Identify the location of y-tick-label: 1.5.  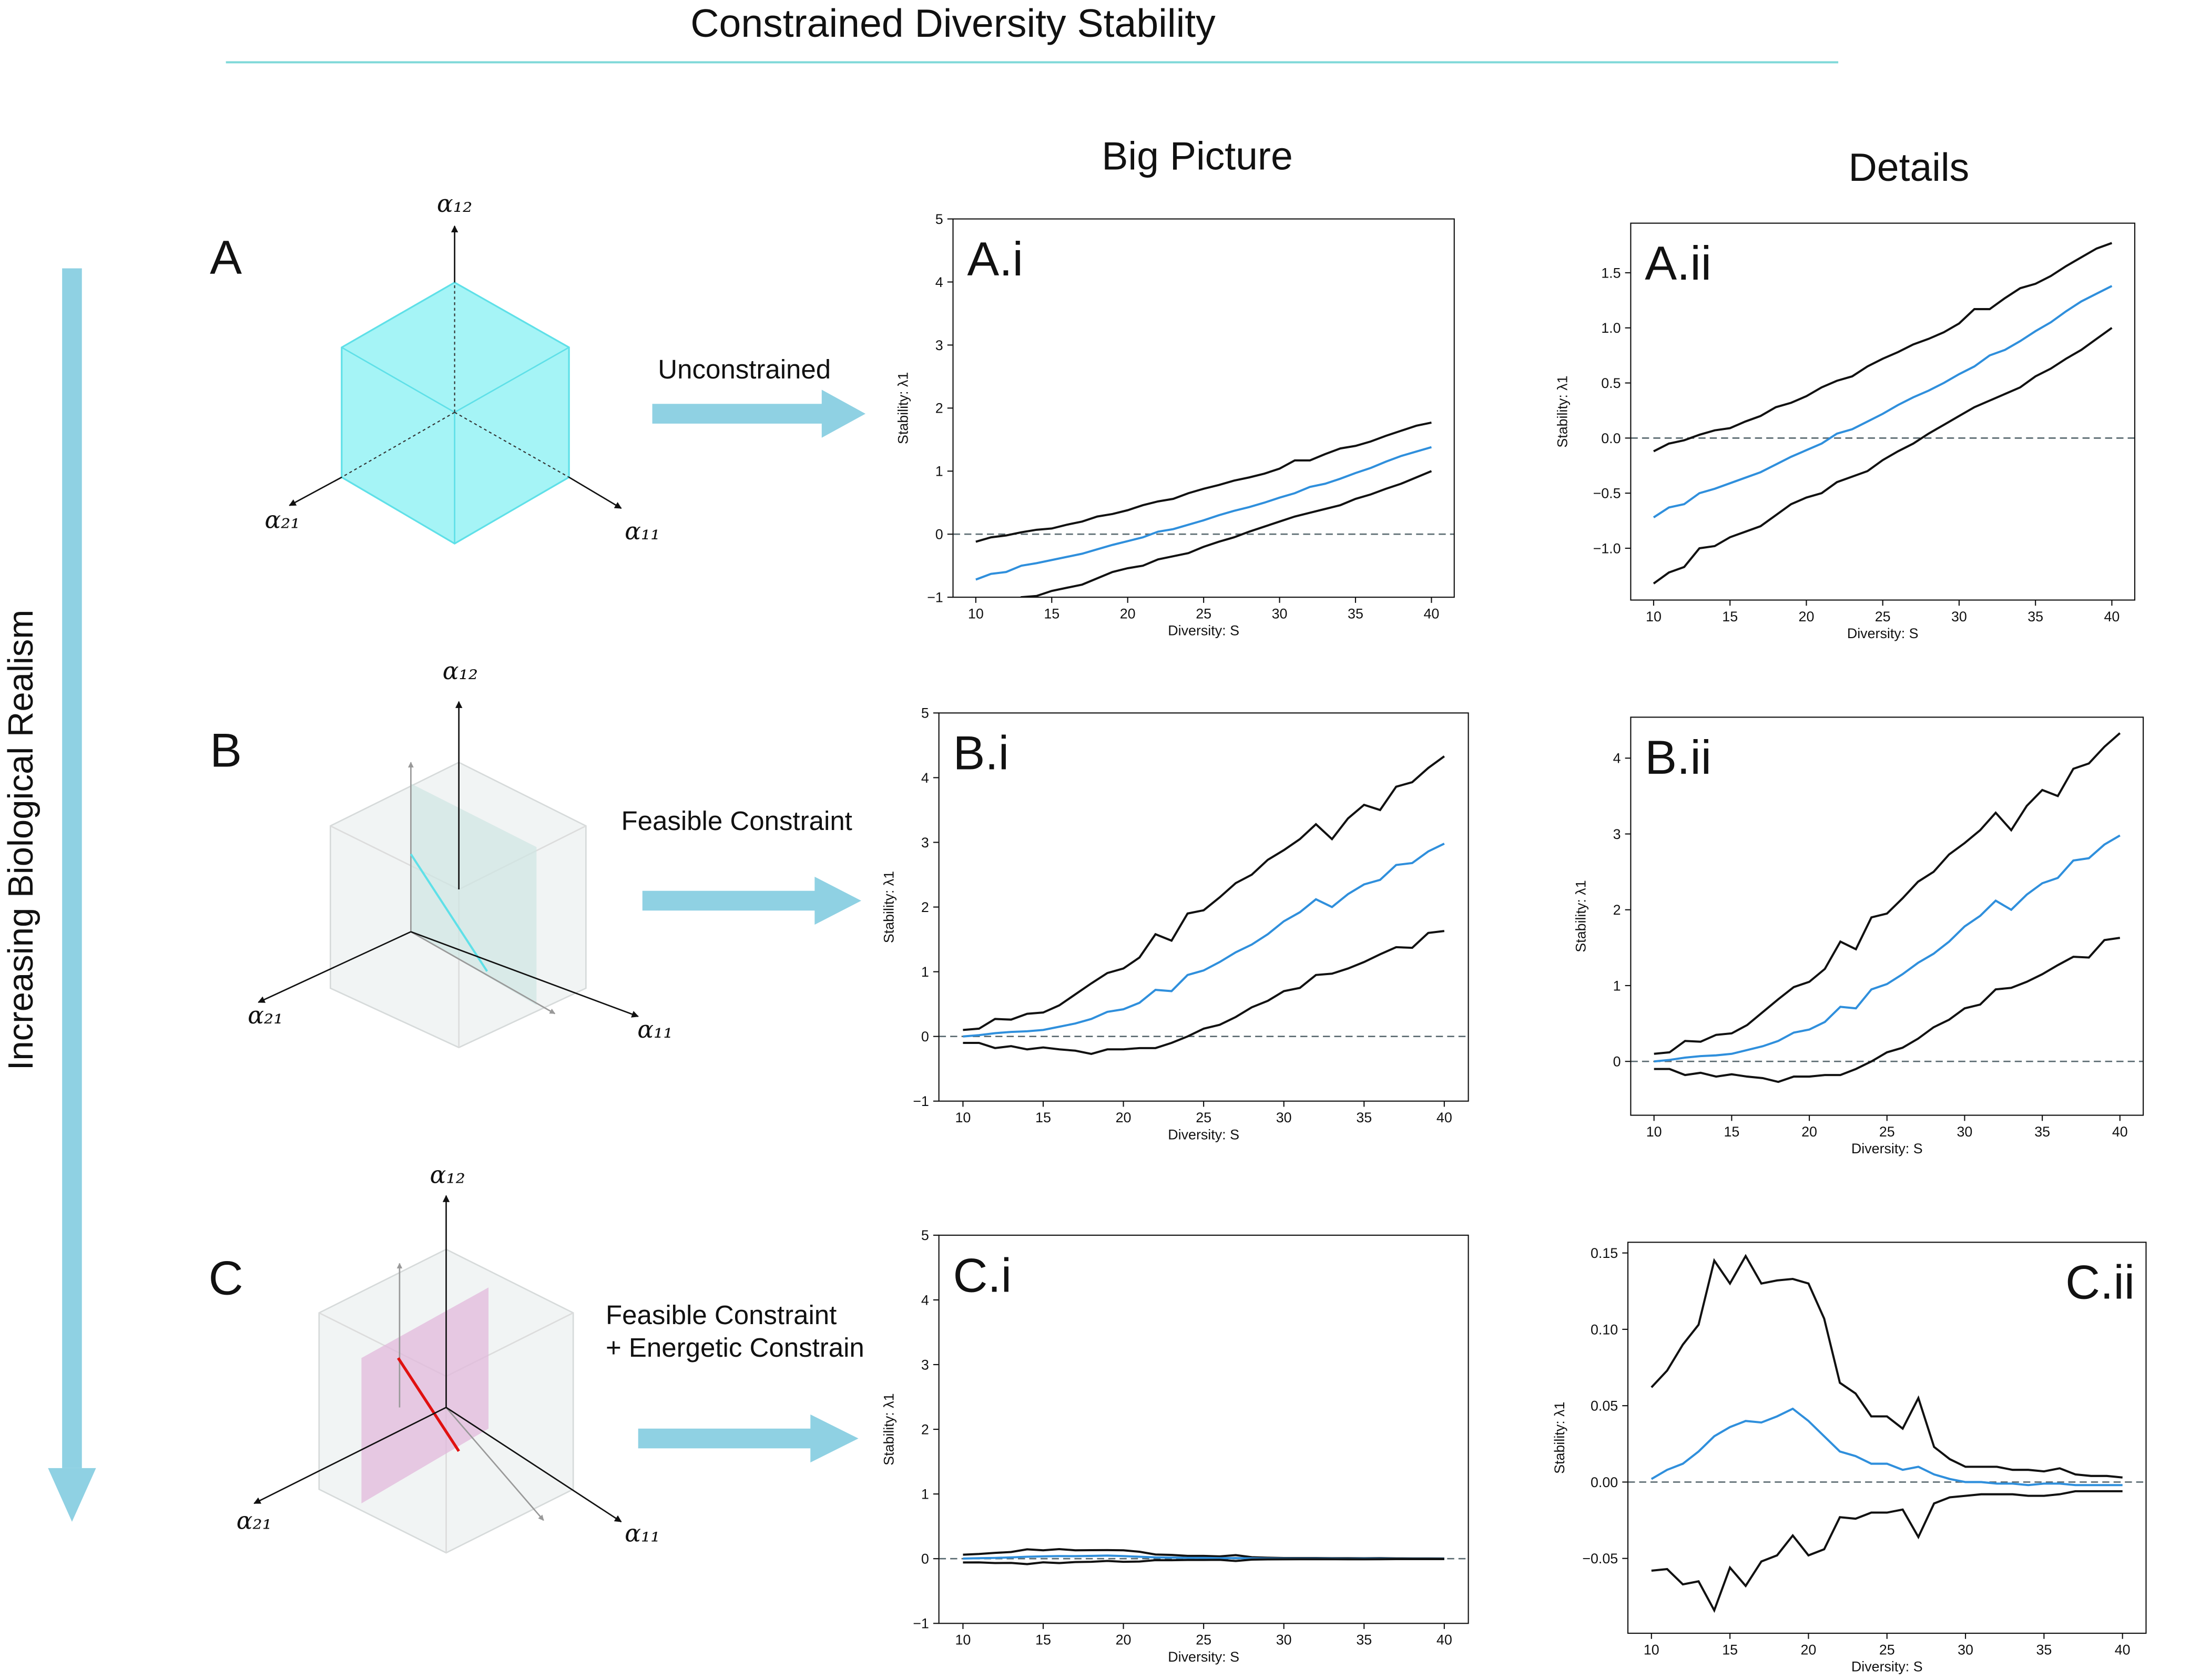
(1611, 273).